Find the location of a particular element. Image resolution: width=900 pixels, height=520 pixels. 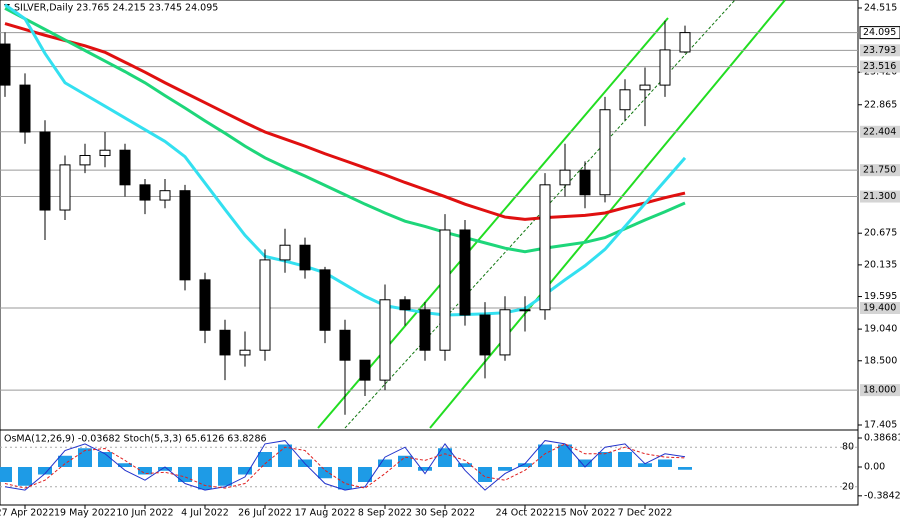

x-tick-label: 17 Aug 2022 is located at coordinates (325, 513).